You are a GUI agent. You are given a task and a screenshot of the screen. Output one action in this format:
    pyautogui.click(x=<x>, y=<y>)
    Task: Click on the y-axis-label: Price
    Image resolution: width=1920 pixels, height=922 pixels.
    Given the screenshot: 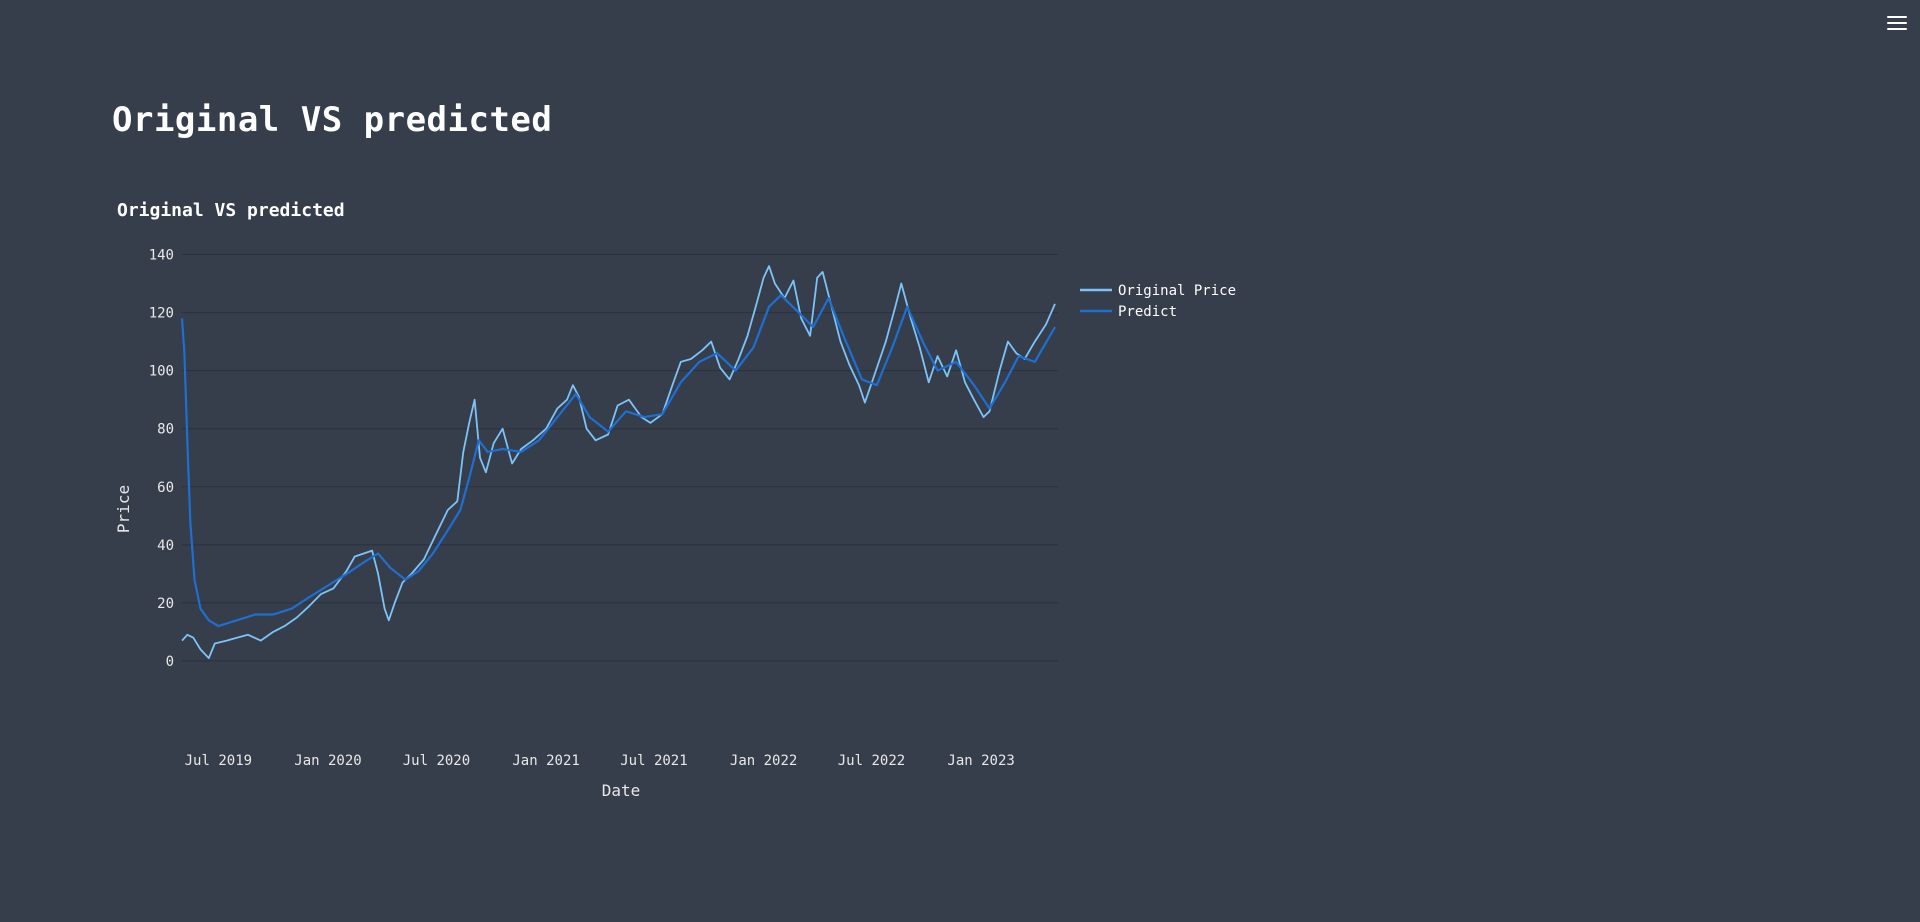 What is the action you would take?
    pyautogui.click(x=123, y=509)
    